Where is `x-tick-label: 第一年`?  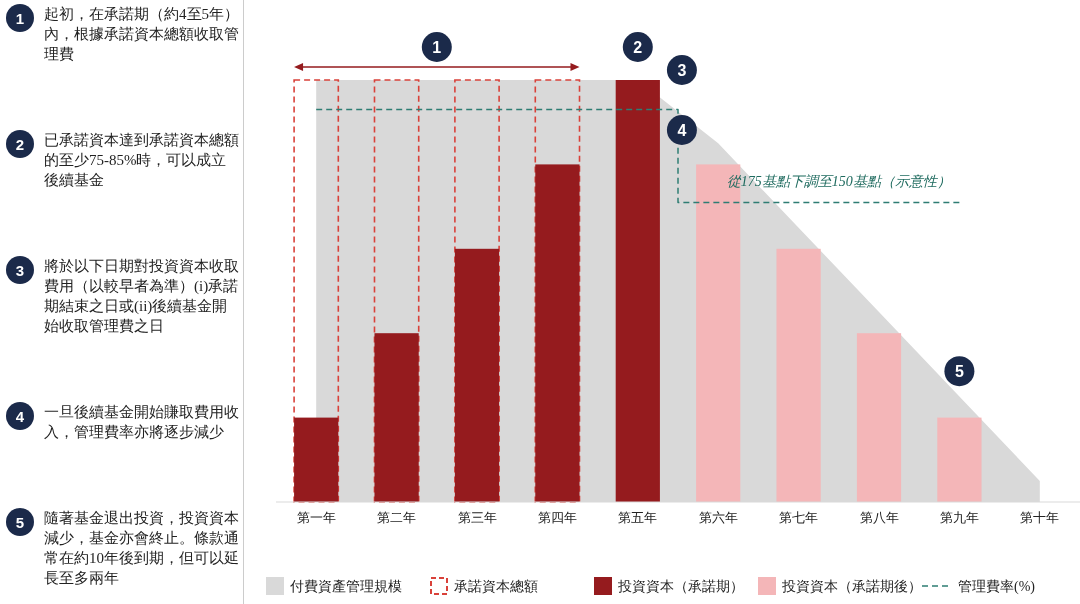
x-tick-label: 第一年 is located at coordinates (316, 517).